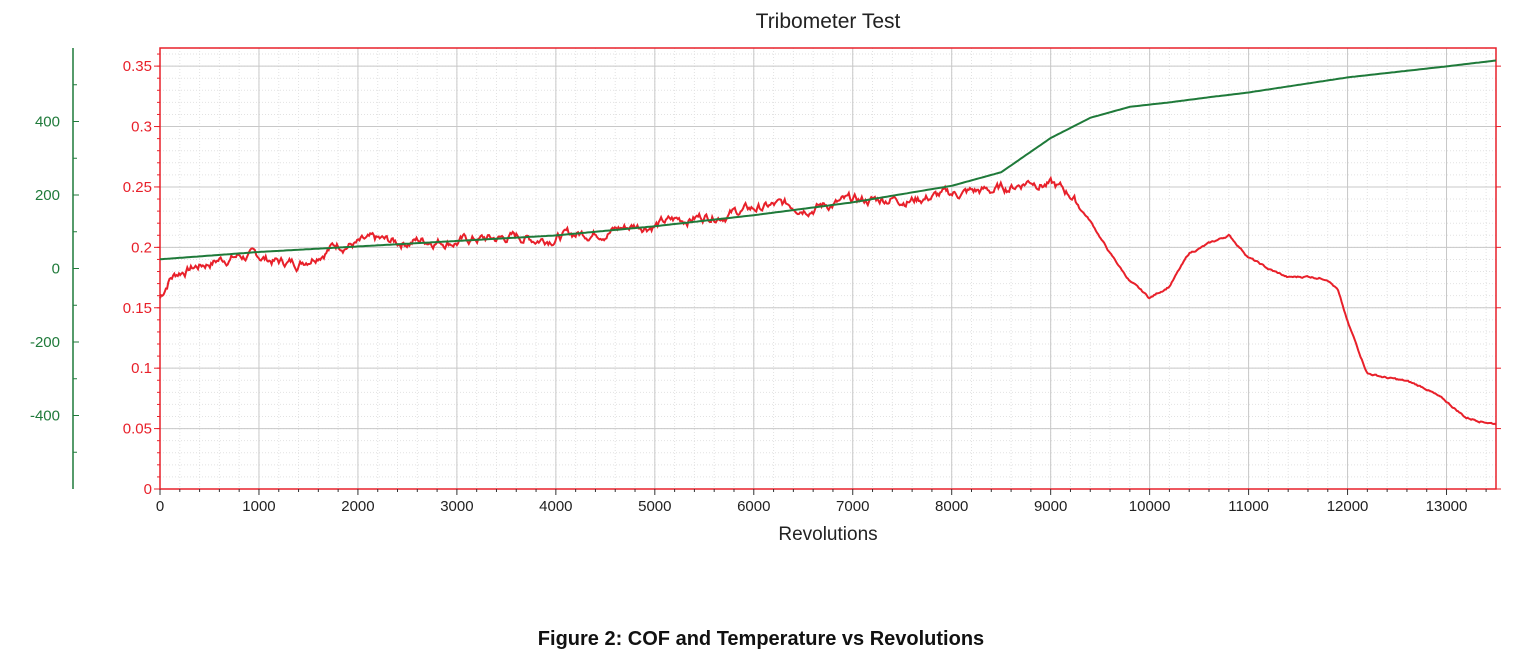  I want to click on cof-tick-label: 0.35, so click(137, 66).